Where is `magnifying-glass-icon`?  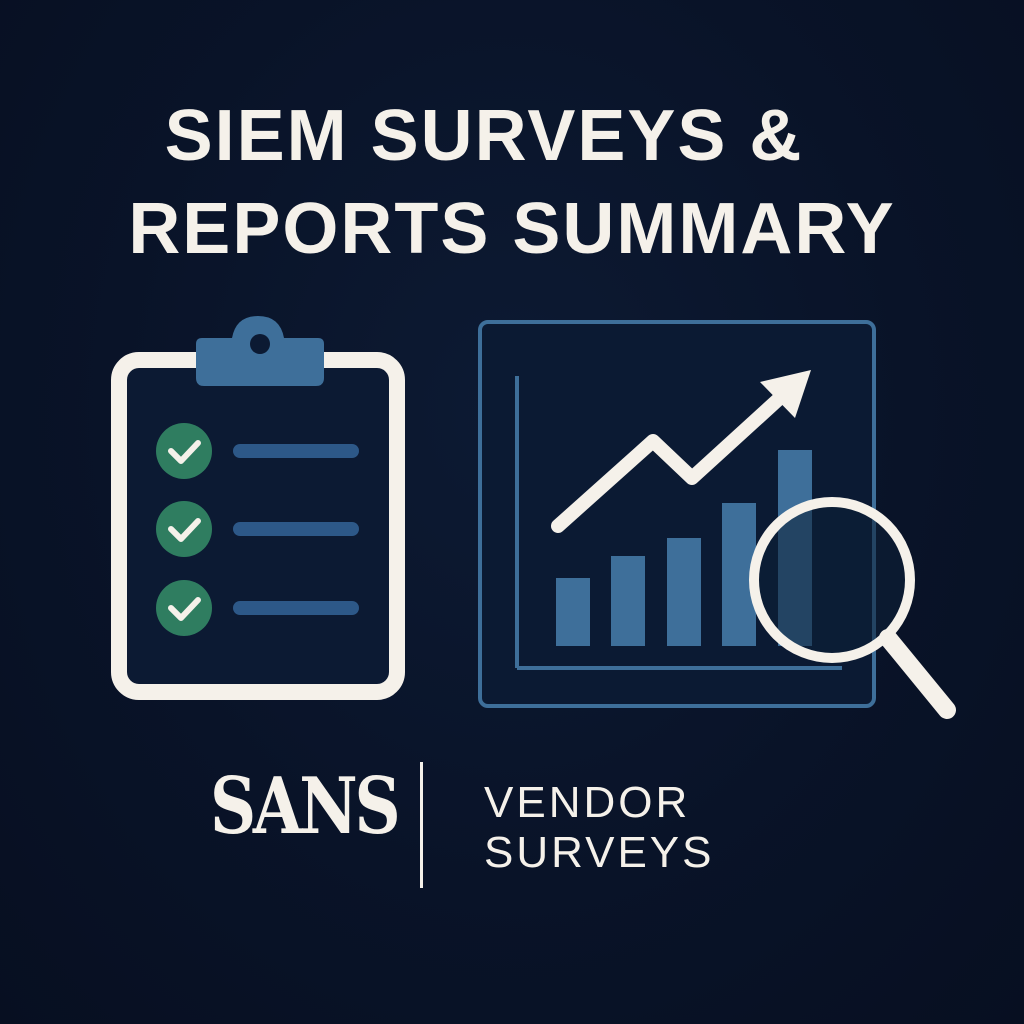
magnifying-glass-icon is located at coordinates (852, 608).